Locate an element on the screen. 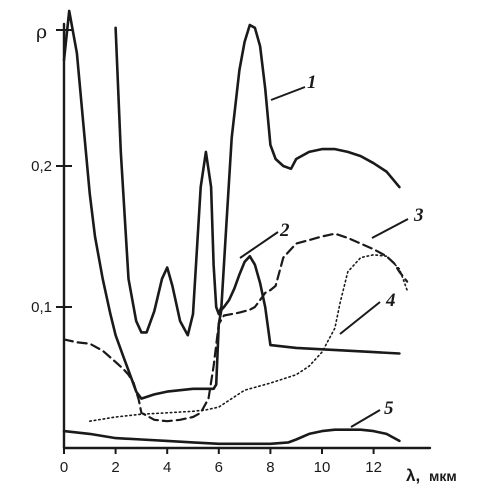 The image size is (477, 490). curve-5-leader is located at coordinates (365, 418).